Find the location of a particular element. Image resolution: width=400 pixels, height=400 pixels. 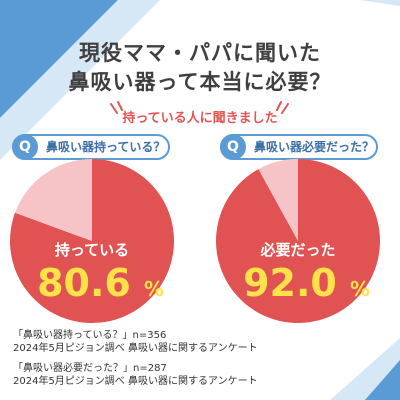

page-subtitle: 持っている人に聞きました is located at coordinates (200, 118).